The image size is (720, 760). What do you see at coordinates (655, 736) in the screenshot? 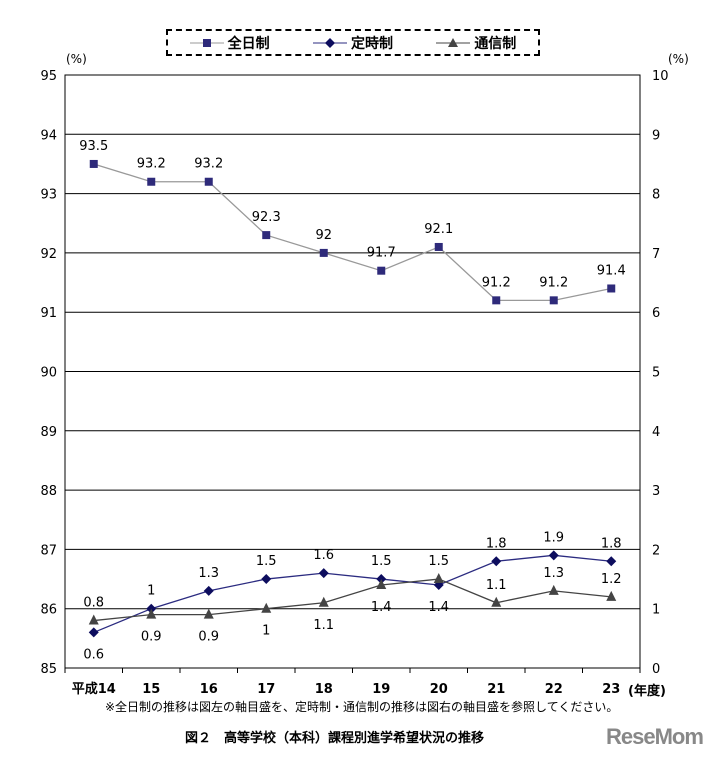
I see `resemom-logo: ReseMom` at bounding box center [655, 736].